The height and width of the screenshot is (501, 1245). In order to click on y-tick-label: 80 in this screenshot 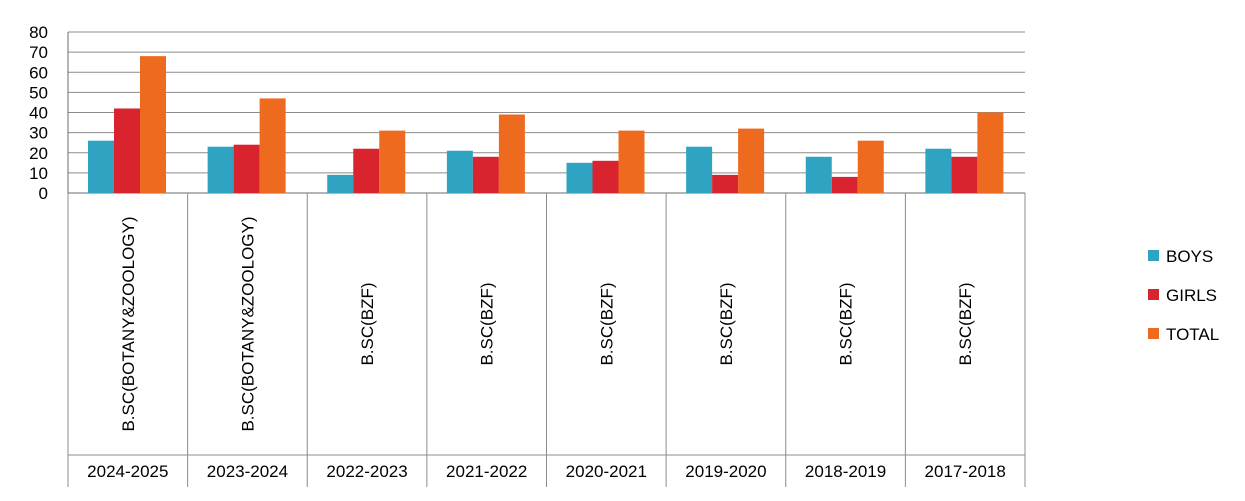, I will do `click(38, 32)`.